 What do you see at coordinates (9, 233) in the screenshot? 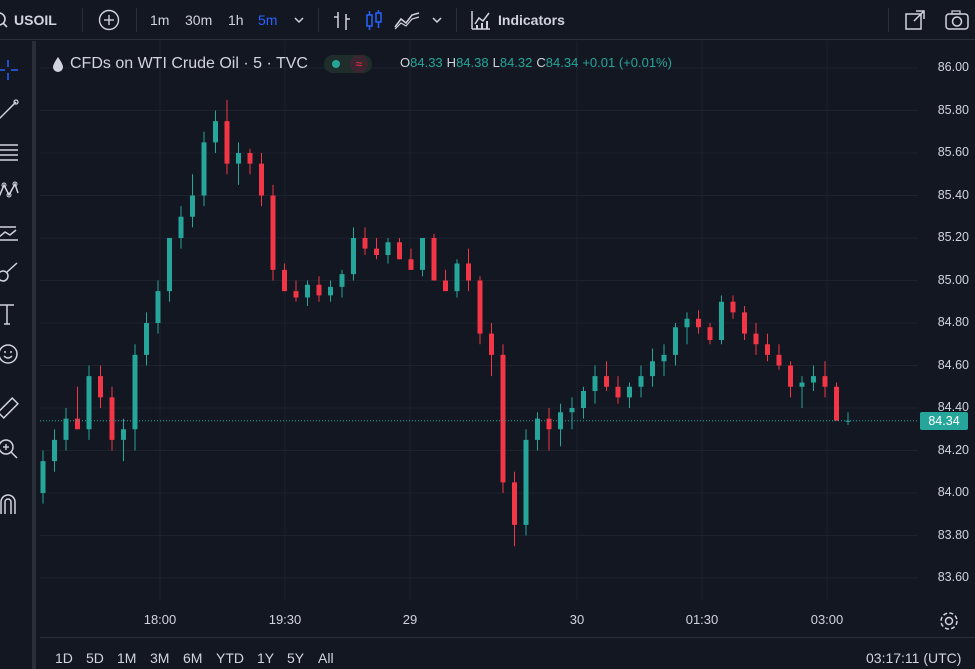
I see `projection-icon` at bounding box center [9, 233].